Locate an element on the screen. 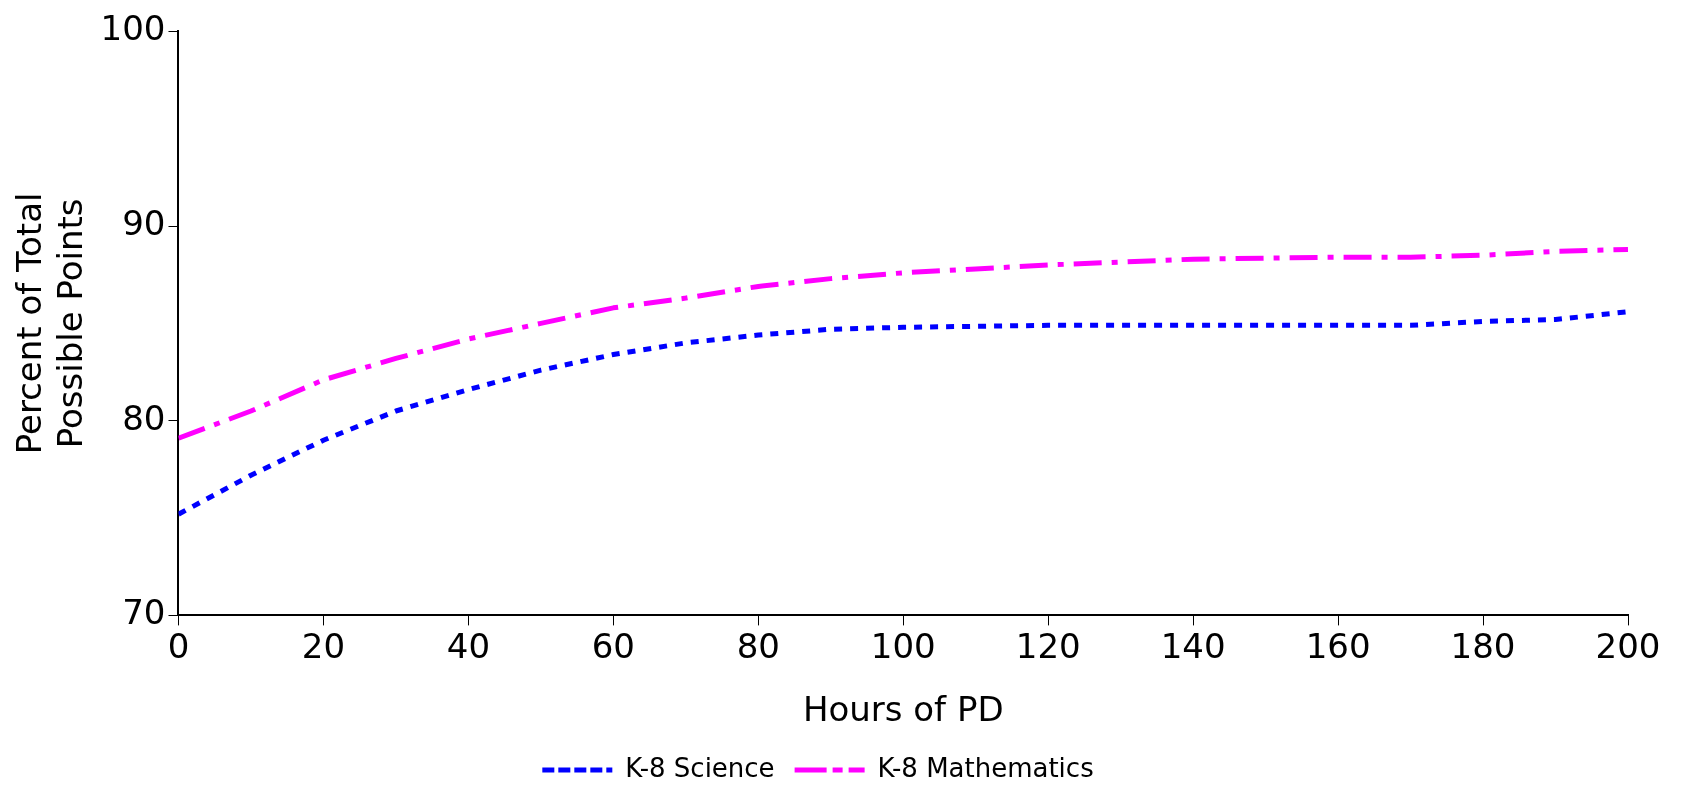  x-tick-label: 40 is located at coordinates (468, 645).